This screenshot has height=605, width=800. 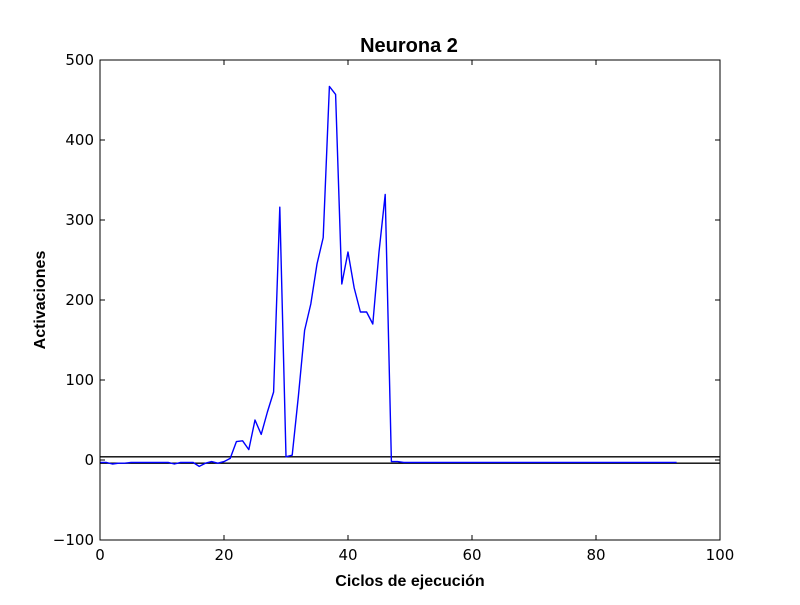 I want to click on y-tick-label: 300, so click(x=79, y=220).